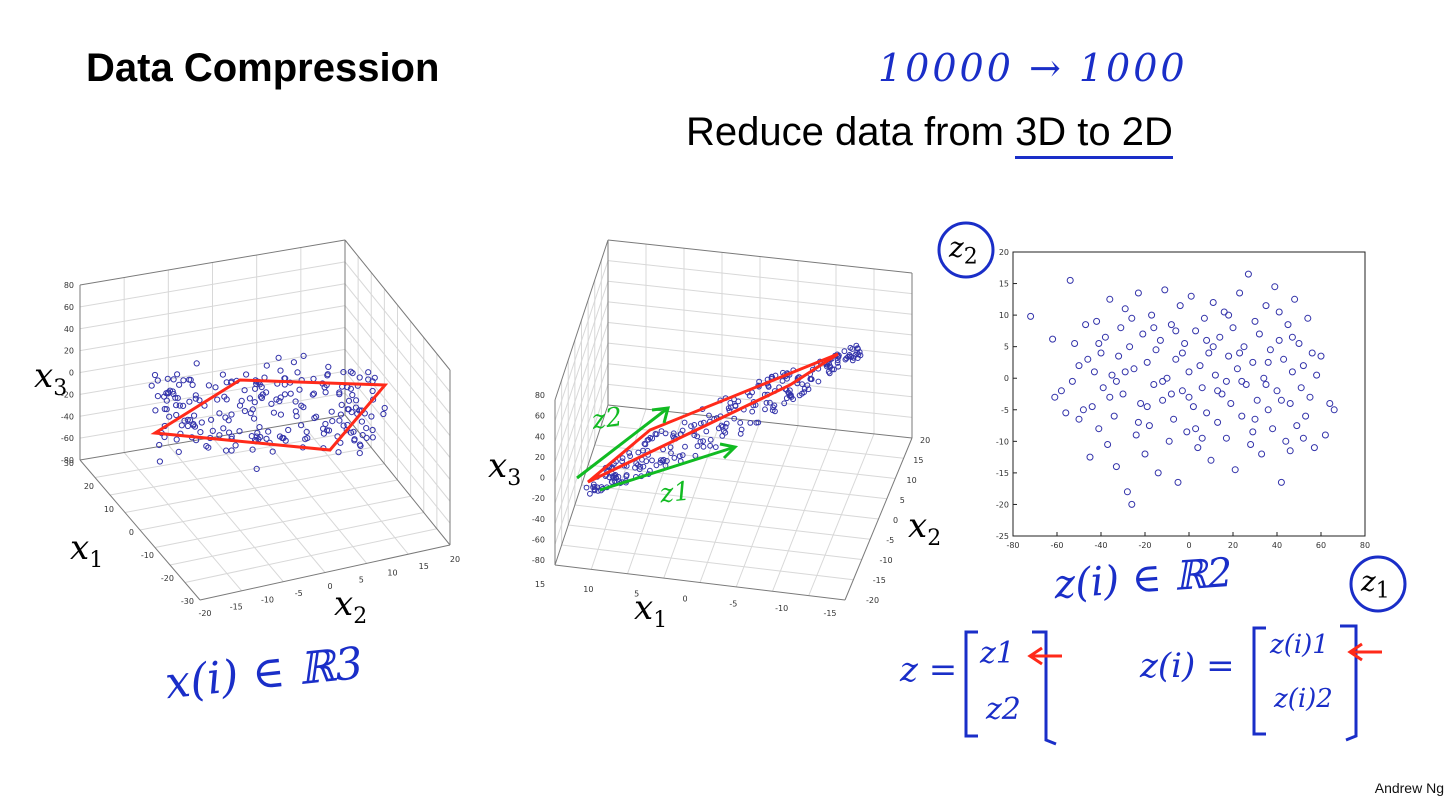  I want to click on slide-subtitle: Reduce data from 3D to 2D, so click(929, 134).